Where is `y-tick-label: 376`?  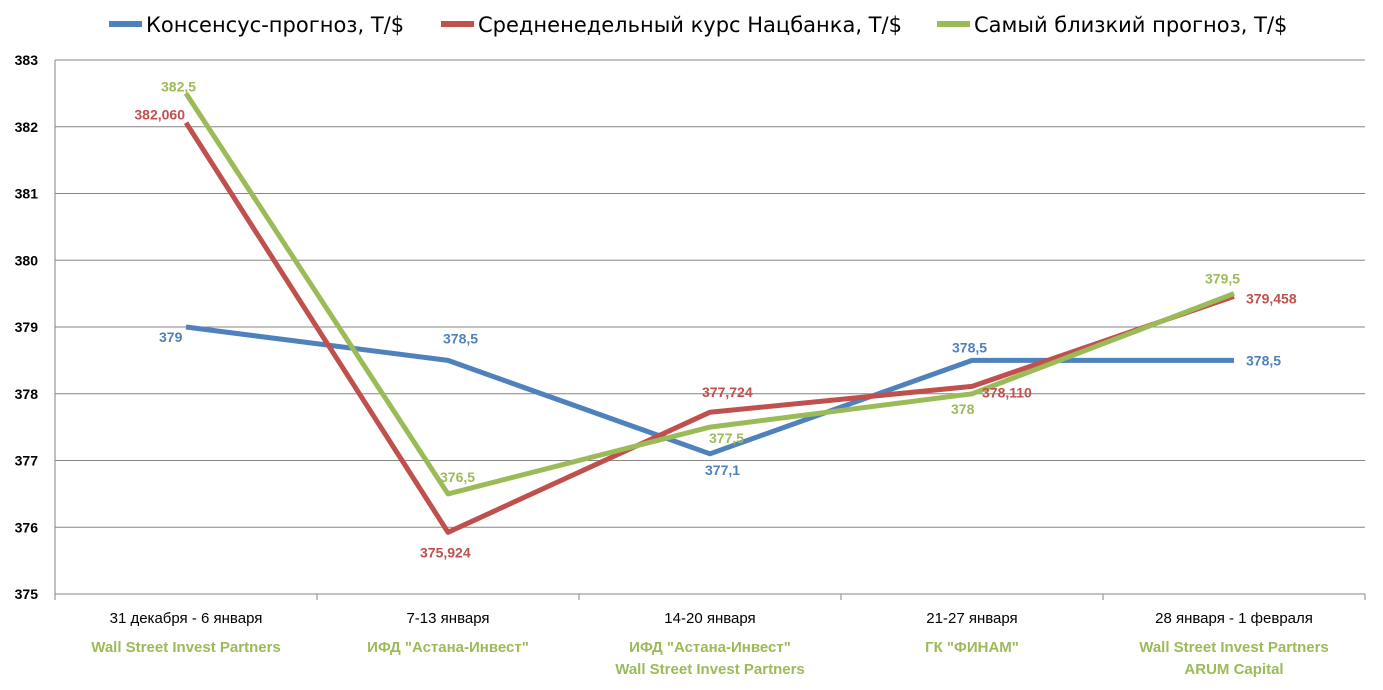 y-tick-label: 376 is located at coordinates (27, 527).